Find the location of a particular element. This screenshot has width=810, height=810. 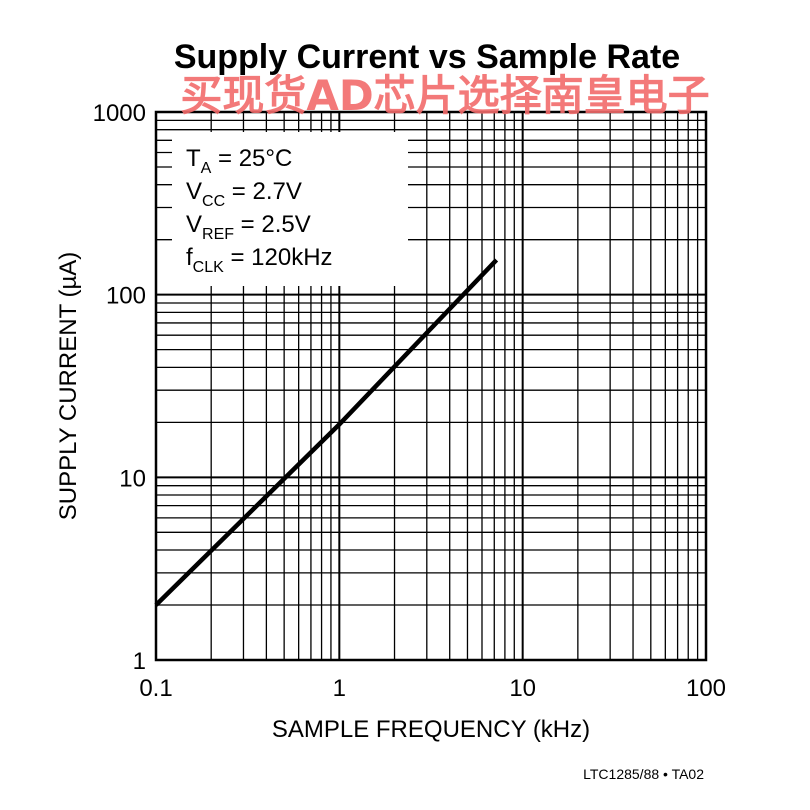

condition-2: VCC = 2.7V is located at coordinates (244, 194).